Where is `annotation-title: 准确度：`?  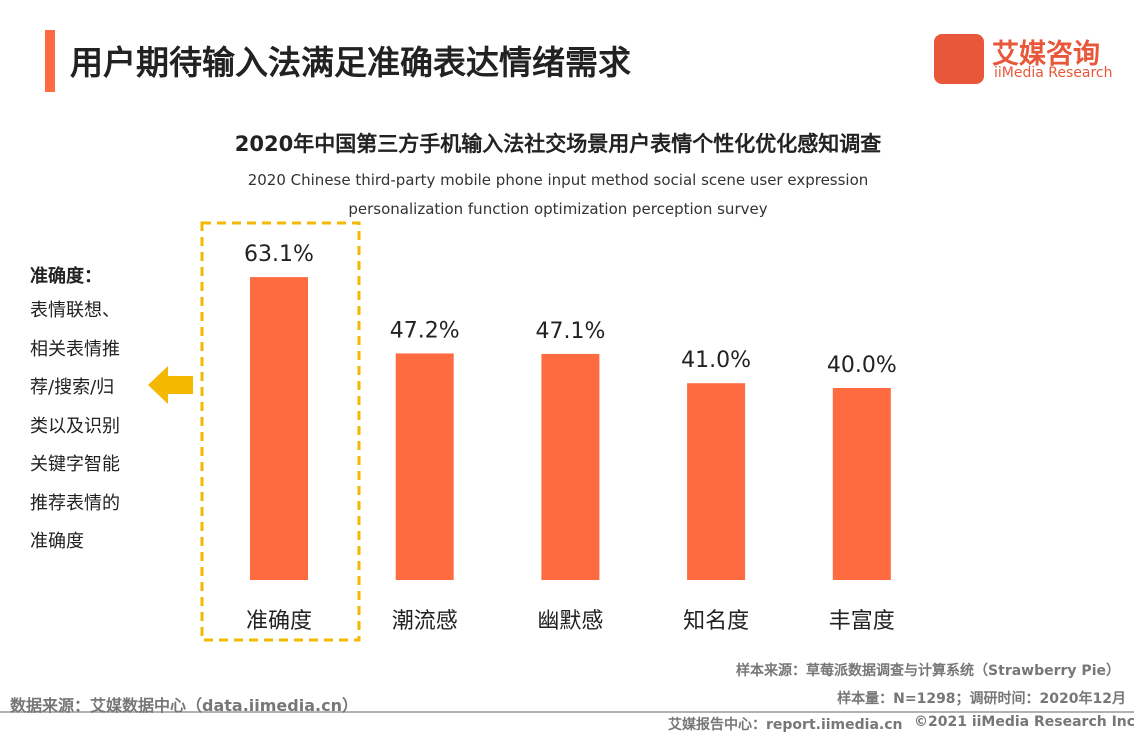
annotation-title: 准确度： is located at coordinates (66, 276).